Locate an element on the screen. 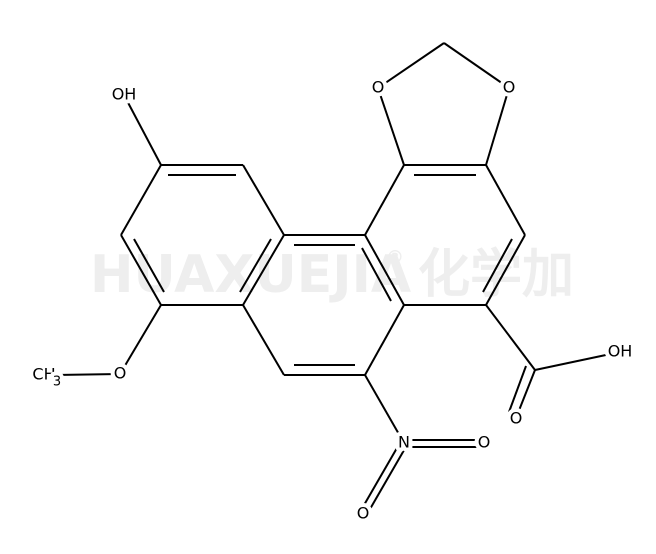 Image resolution: width=656 pixels, height=554 pixels. atom-subscript: 3 is located at coordinates (57, 382).